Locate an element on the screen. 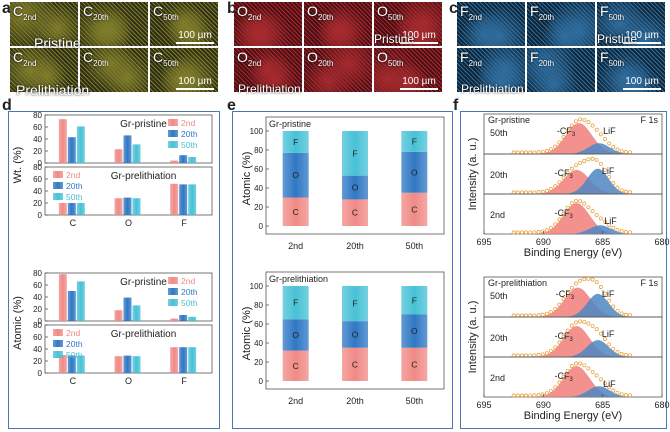 The height and width of the screenshot is (432, 670). x-tick-label: 50th is located at coordinates (415, 246).